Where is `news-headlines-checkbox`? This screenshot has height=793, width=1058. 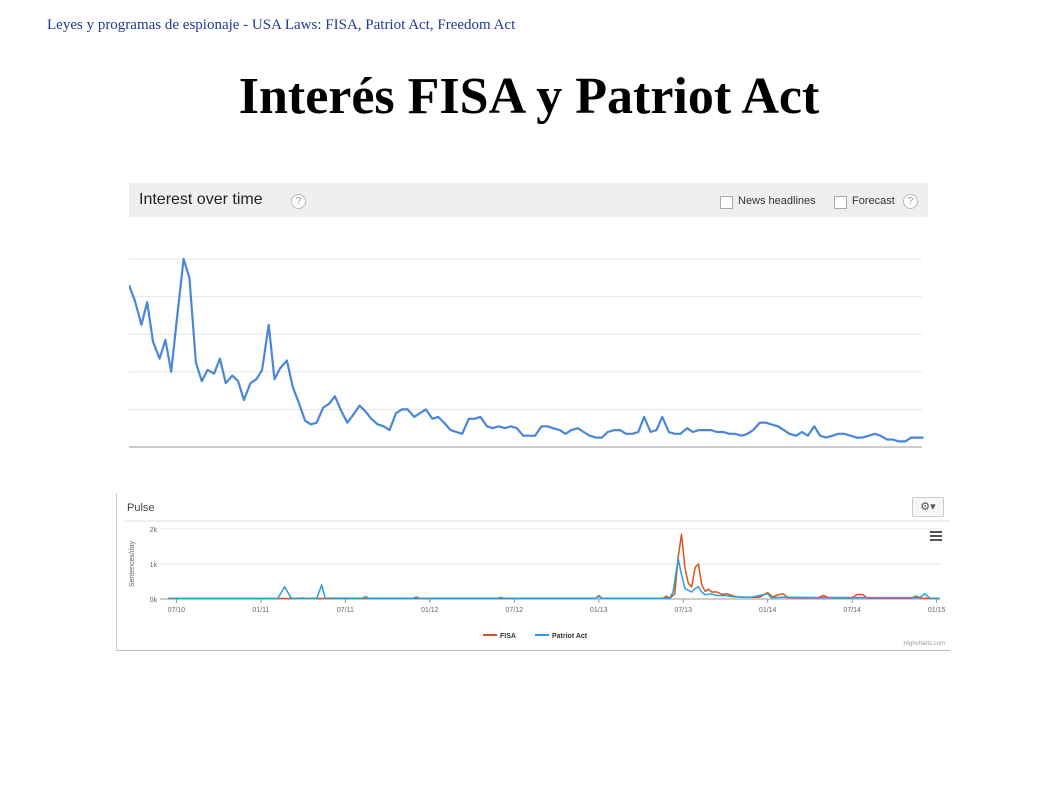 news-headlines-checkbox is located at coordinates (726, 202).